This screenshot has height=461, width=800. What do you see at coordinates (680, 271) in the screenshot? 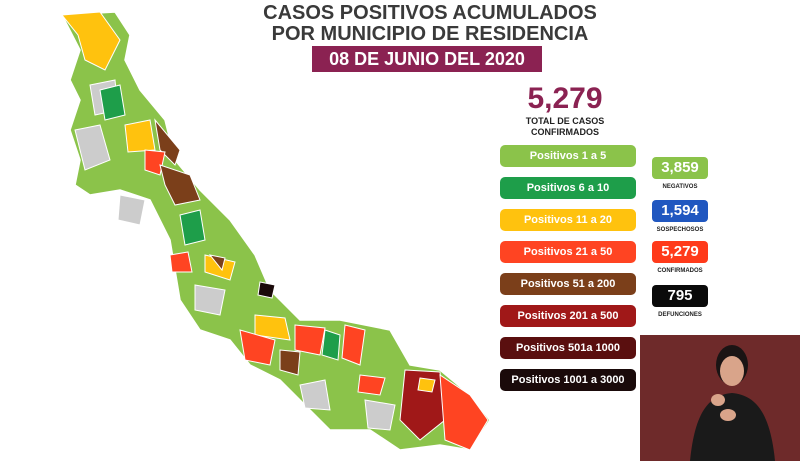
I see `stat-label: CONFIRMADOS` at bounding box center [680, 271].